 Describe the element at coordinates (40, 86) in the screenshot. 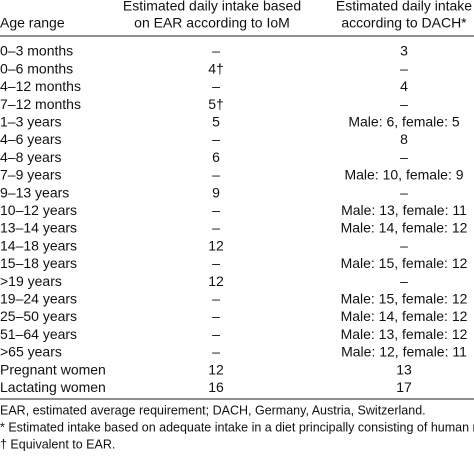

I see `table-cell: 4–12 months` at that location.